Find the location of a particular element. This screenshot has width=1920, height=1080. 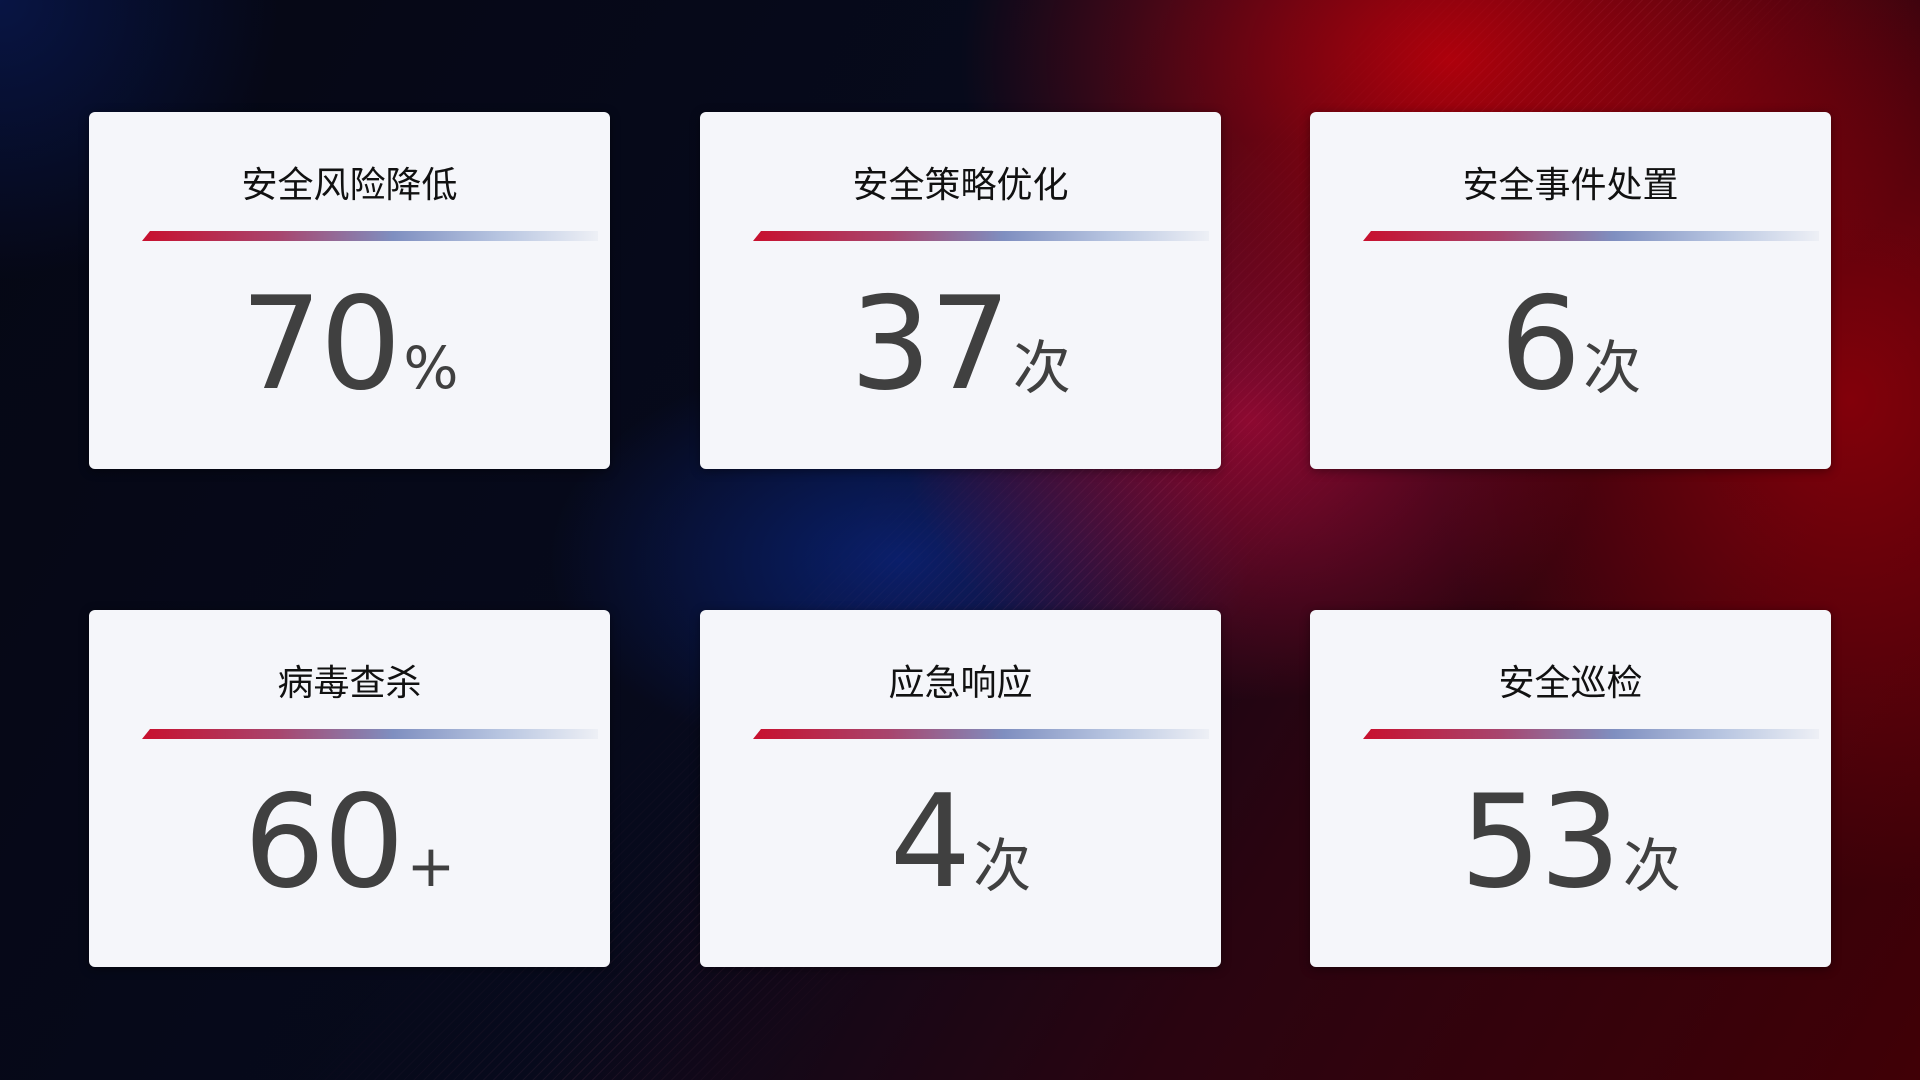

card-title: 安全风险降低 is located at coordinates (349, 185).